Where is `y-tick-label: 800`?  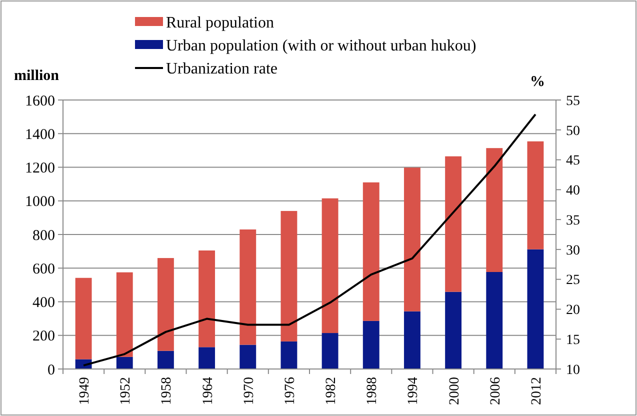 y-tick-label: 800 is located at coordinates (43, 236).